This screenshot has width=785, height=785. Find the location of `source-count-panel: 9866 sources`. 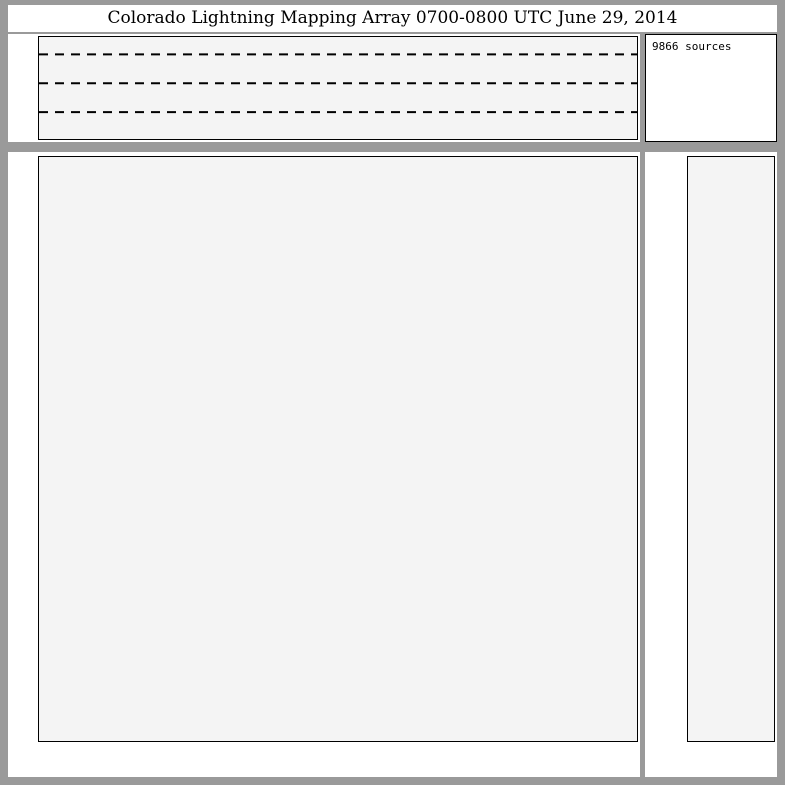

source-count-panel: 9866 sources is located at coordinates (711, 88).